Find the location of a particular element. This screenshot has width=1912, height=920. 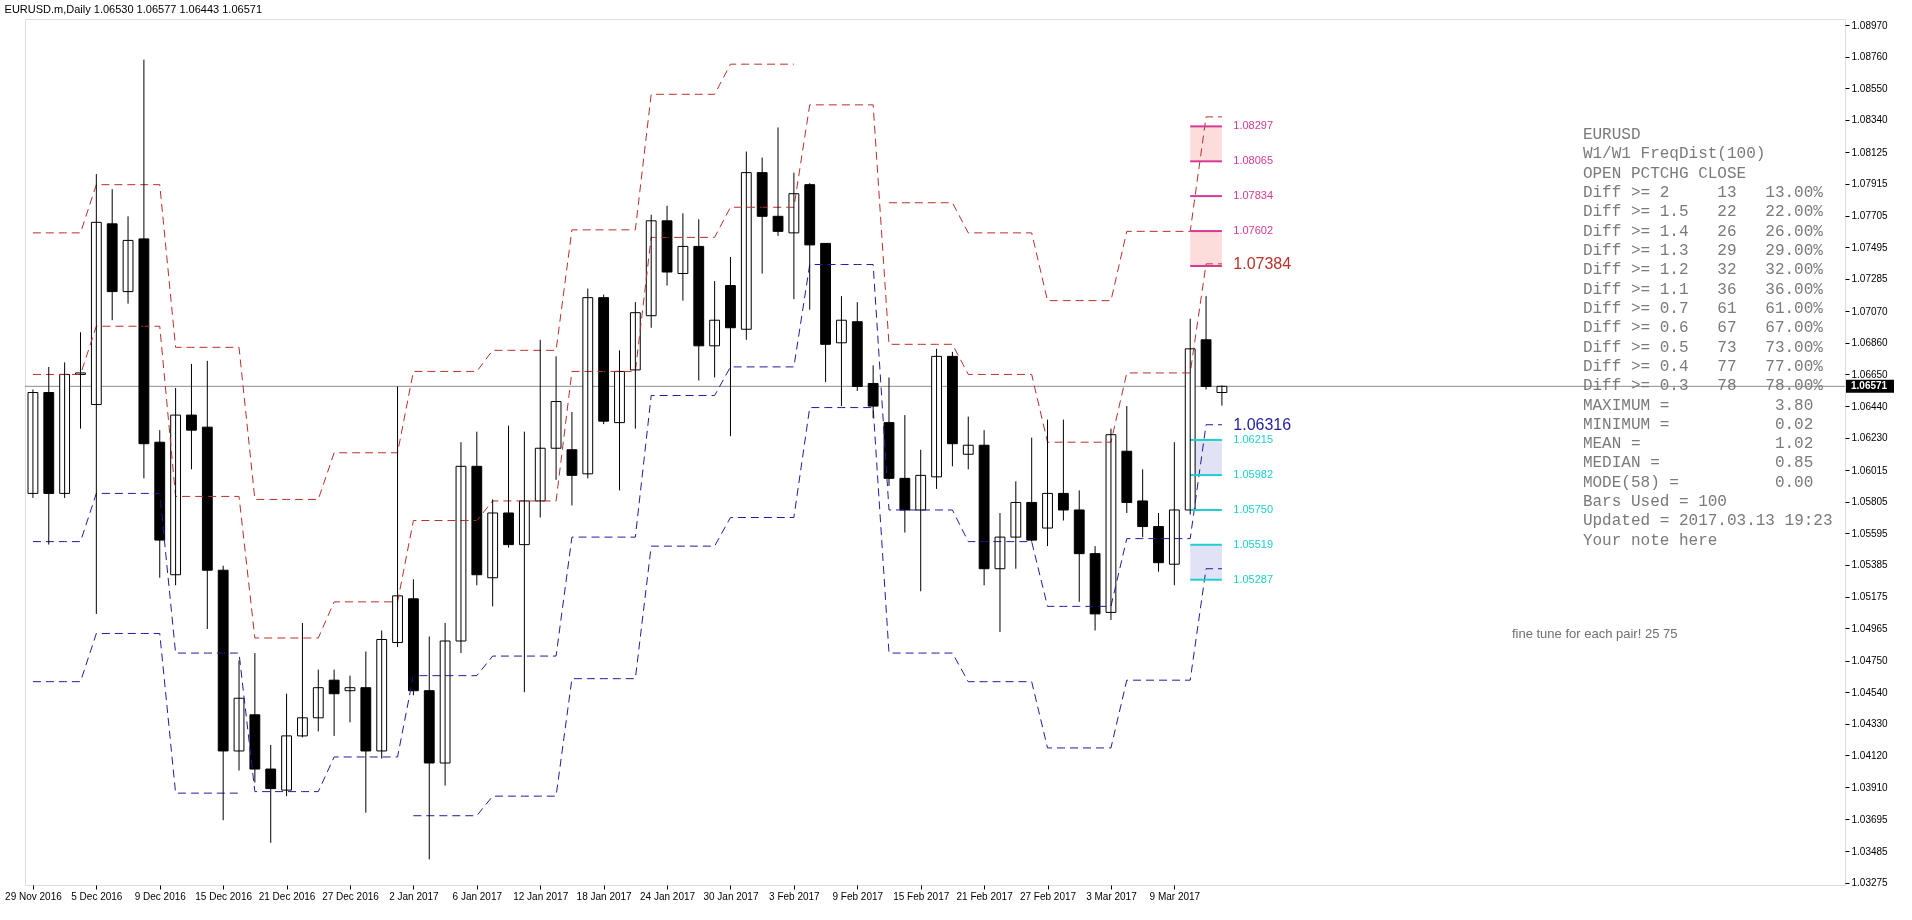

x-tick-label: 21 Feb 2017 is located at coordinates (985, 896).